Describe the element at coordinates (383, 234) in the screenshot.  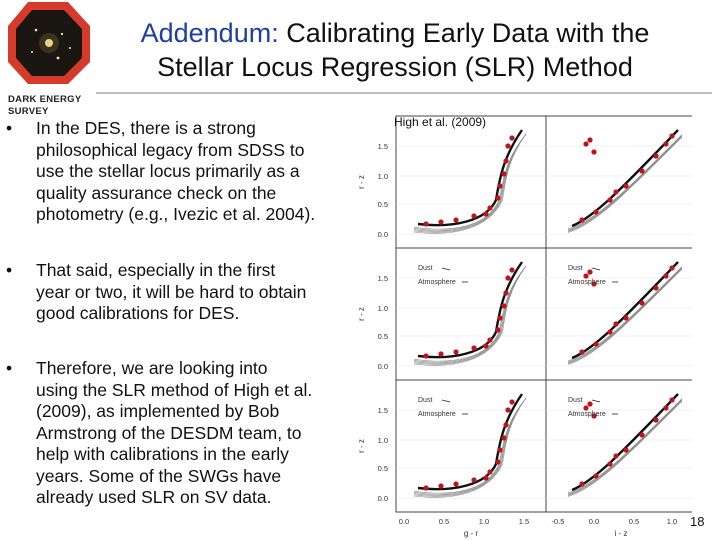
I see `y-tick-label: 0.0` at that location.